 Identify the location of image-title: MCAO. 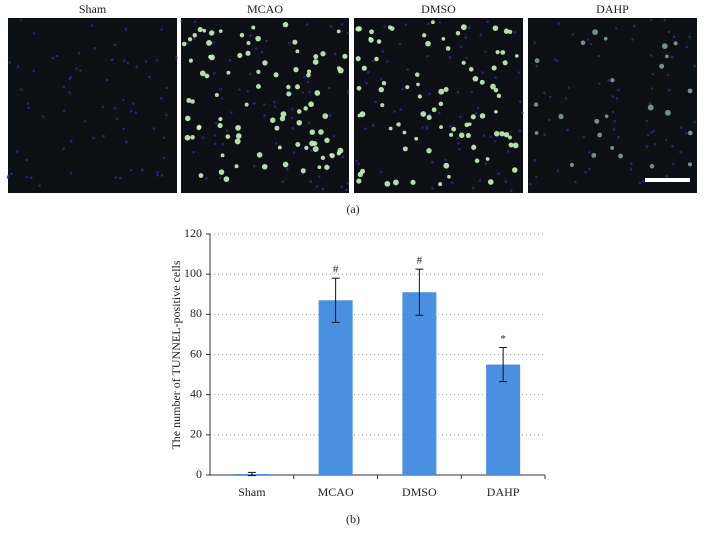
(265, 9).